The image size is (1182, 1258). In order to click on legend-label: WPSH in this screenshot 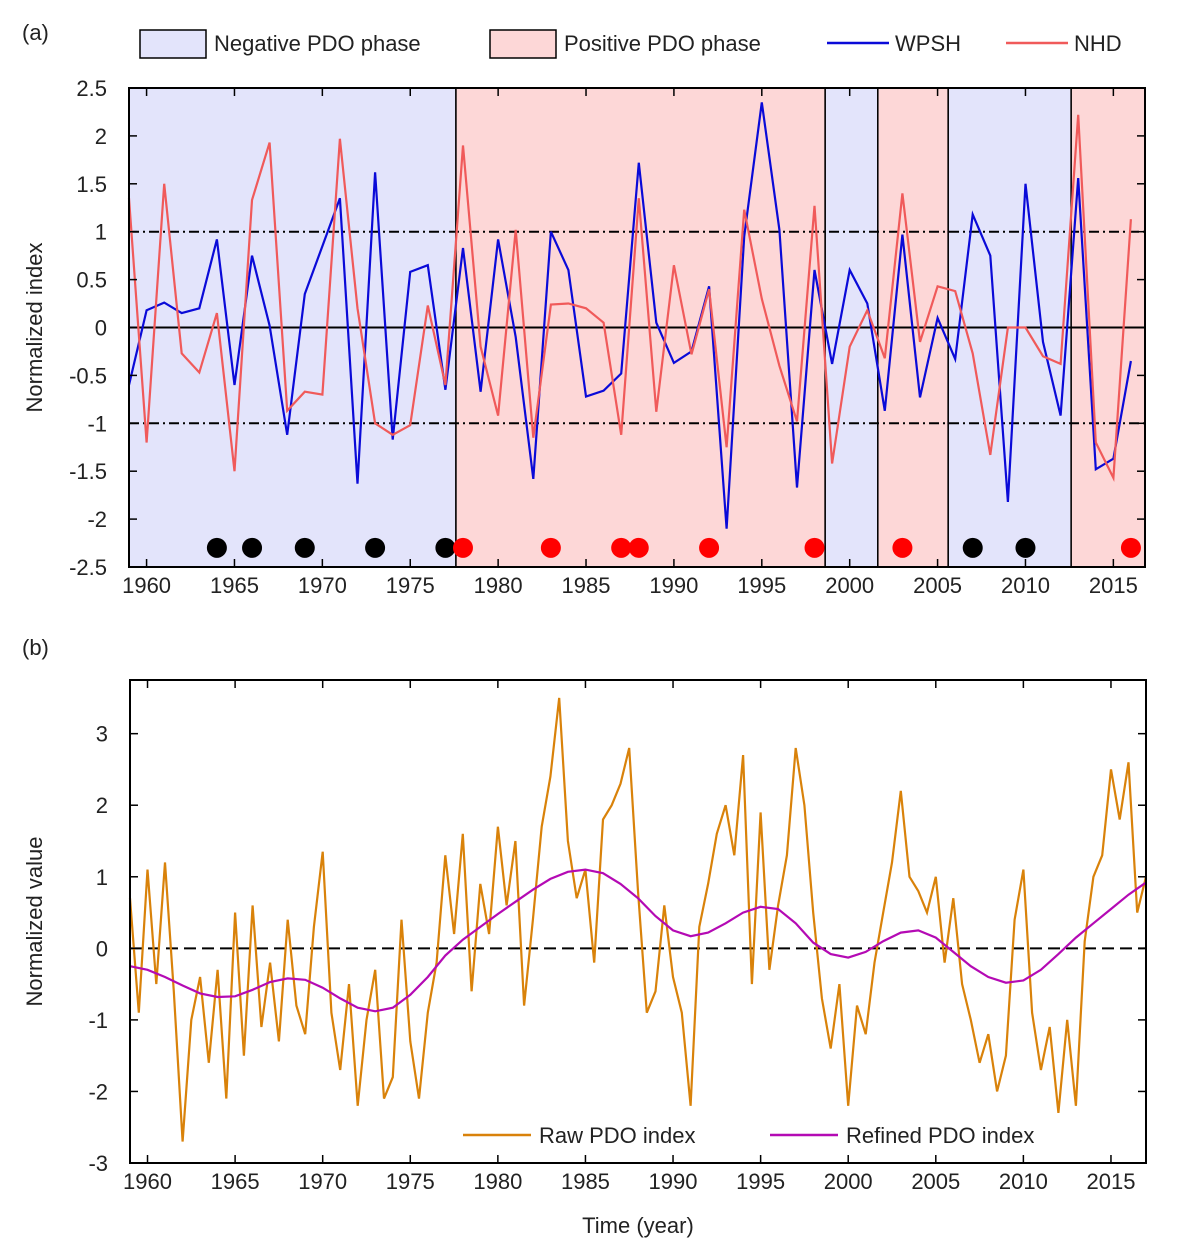, I will do `click(928, 43)`.